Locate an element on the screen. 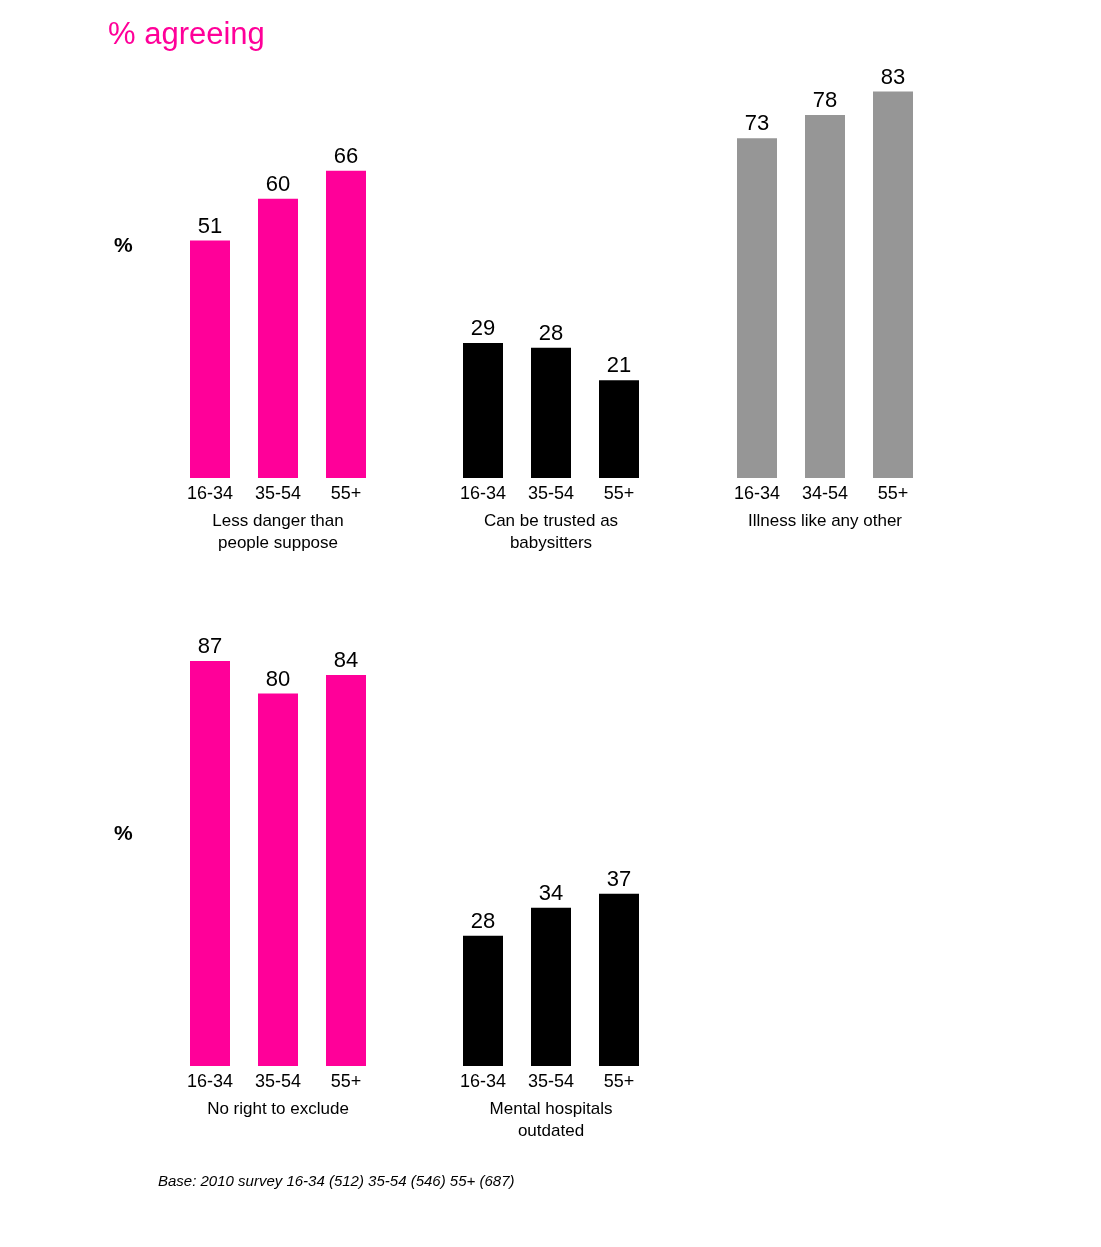 This screenshot has height=1247, width=1101. data-label: 84 is located at coordinates (346, 659).